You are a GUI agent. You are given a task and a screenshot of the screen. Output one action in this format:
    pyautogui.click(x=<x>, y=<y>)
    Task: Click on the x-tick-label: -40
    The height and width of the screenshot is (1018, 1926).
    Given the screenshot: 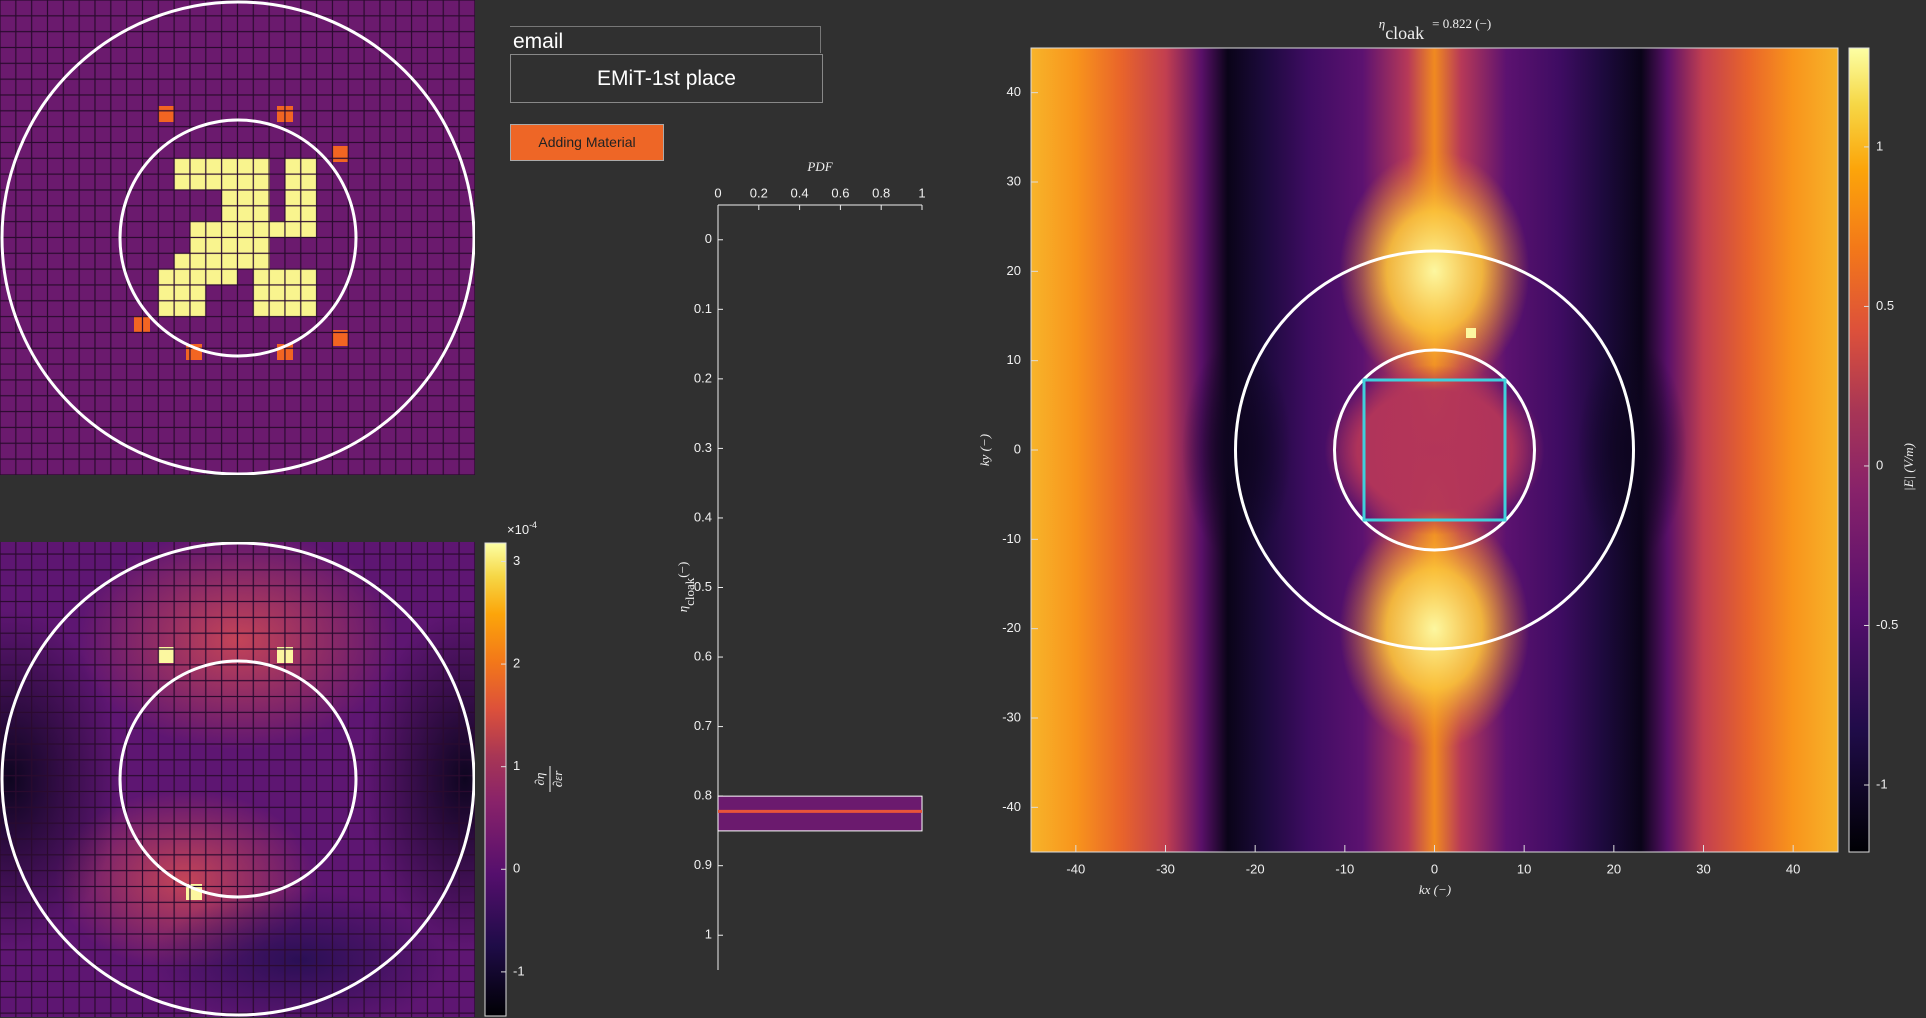 What is the action you would take?
    pyautogui.click(x=1075, y=868)
    